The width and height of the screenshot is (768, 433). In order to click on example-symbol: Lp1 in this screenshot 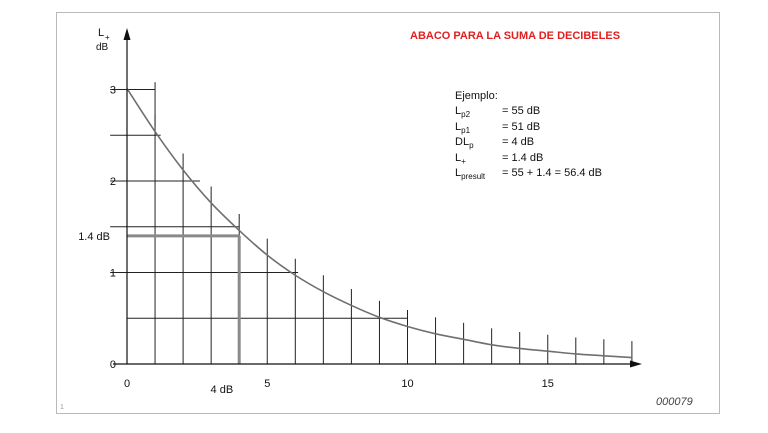, I will do `click(463, 127)`.